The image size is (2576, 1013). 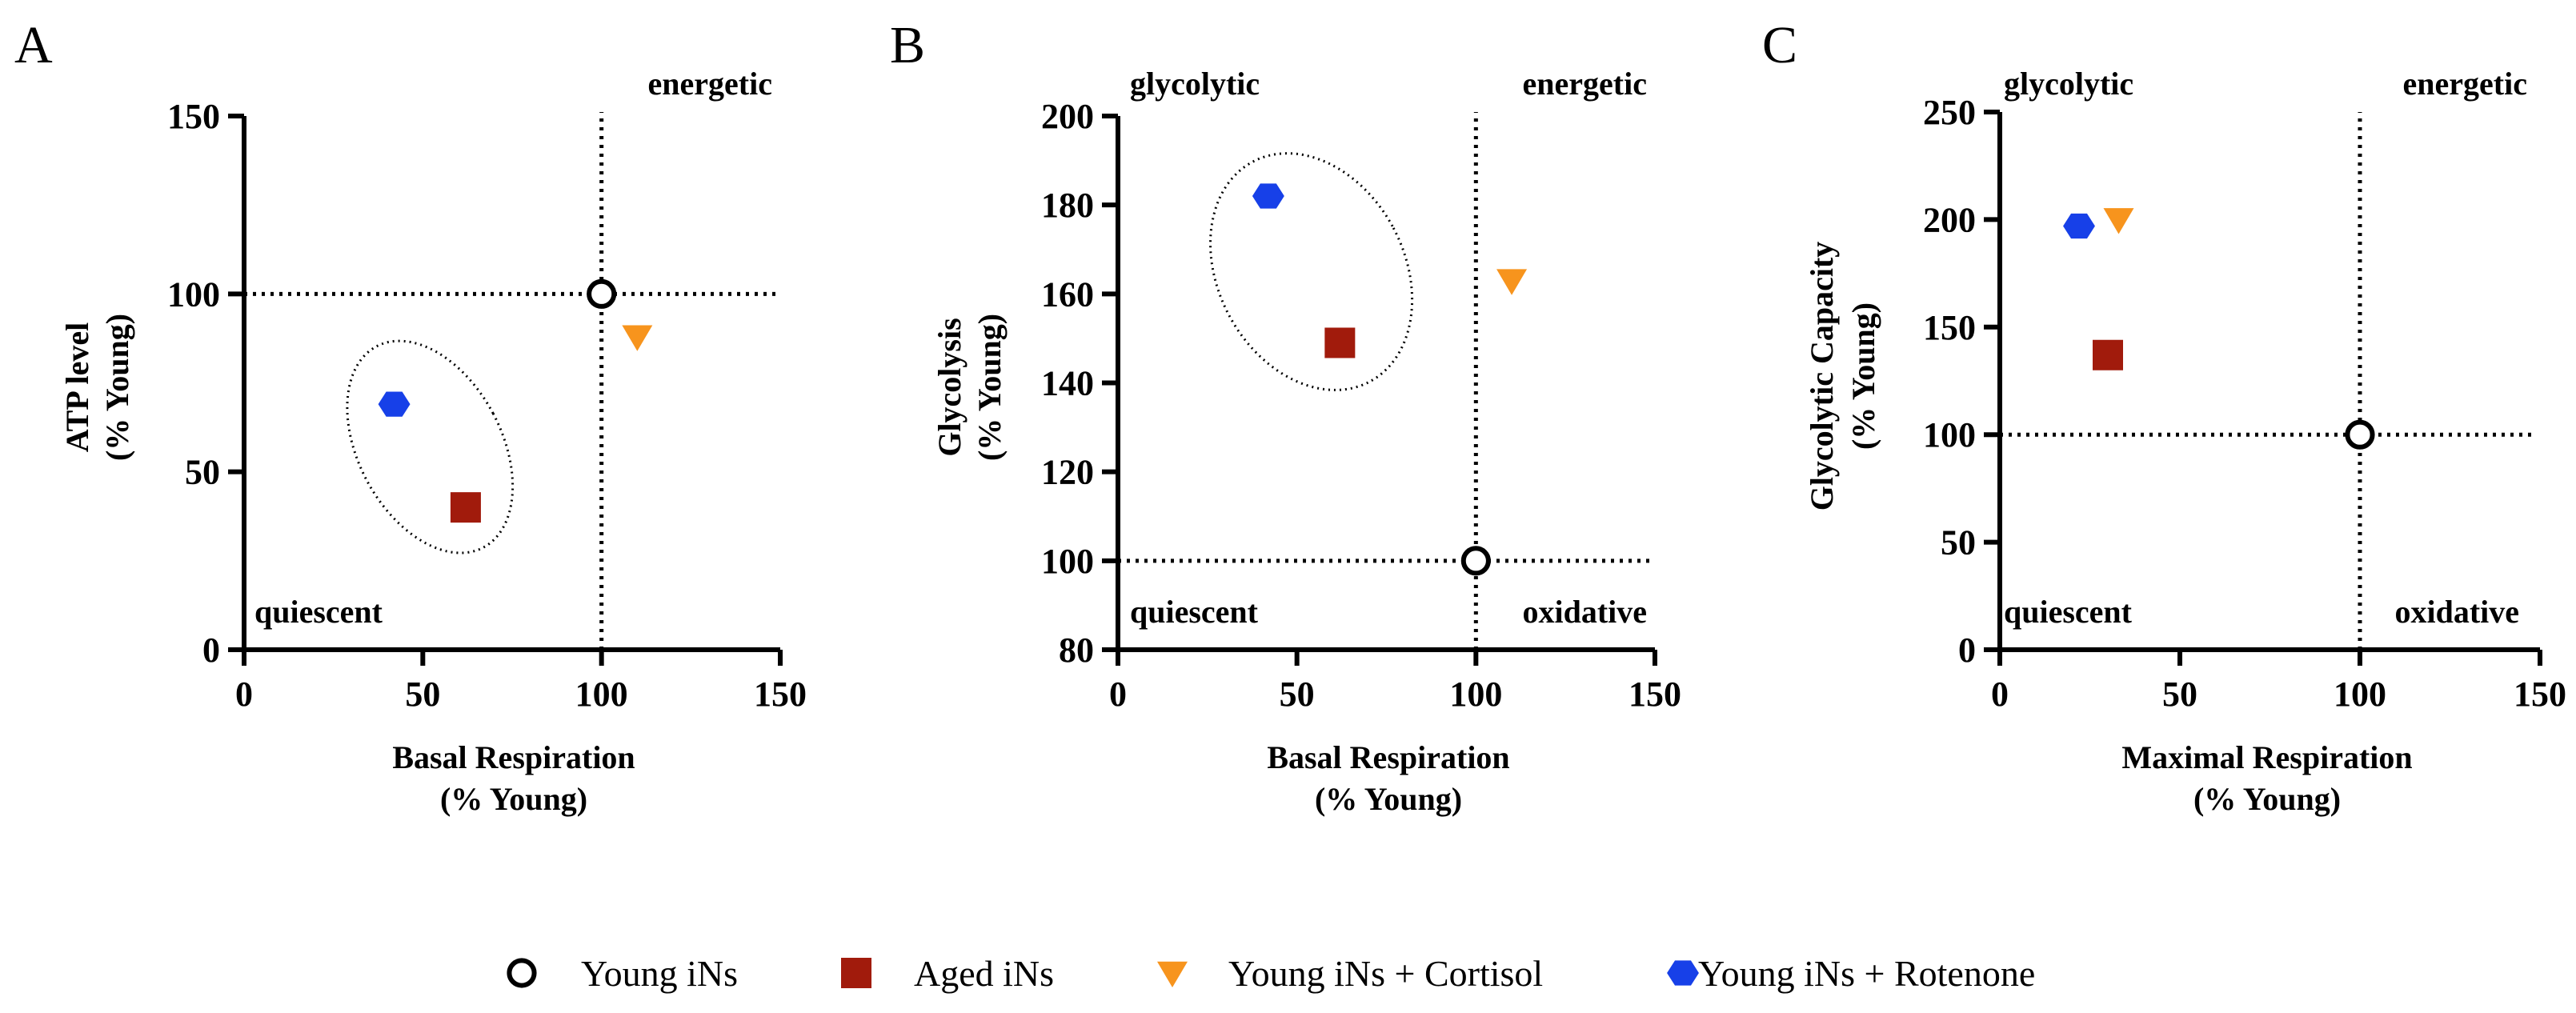 I want to click on panel-a-markers, so click(x=515, y=400).